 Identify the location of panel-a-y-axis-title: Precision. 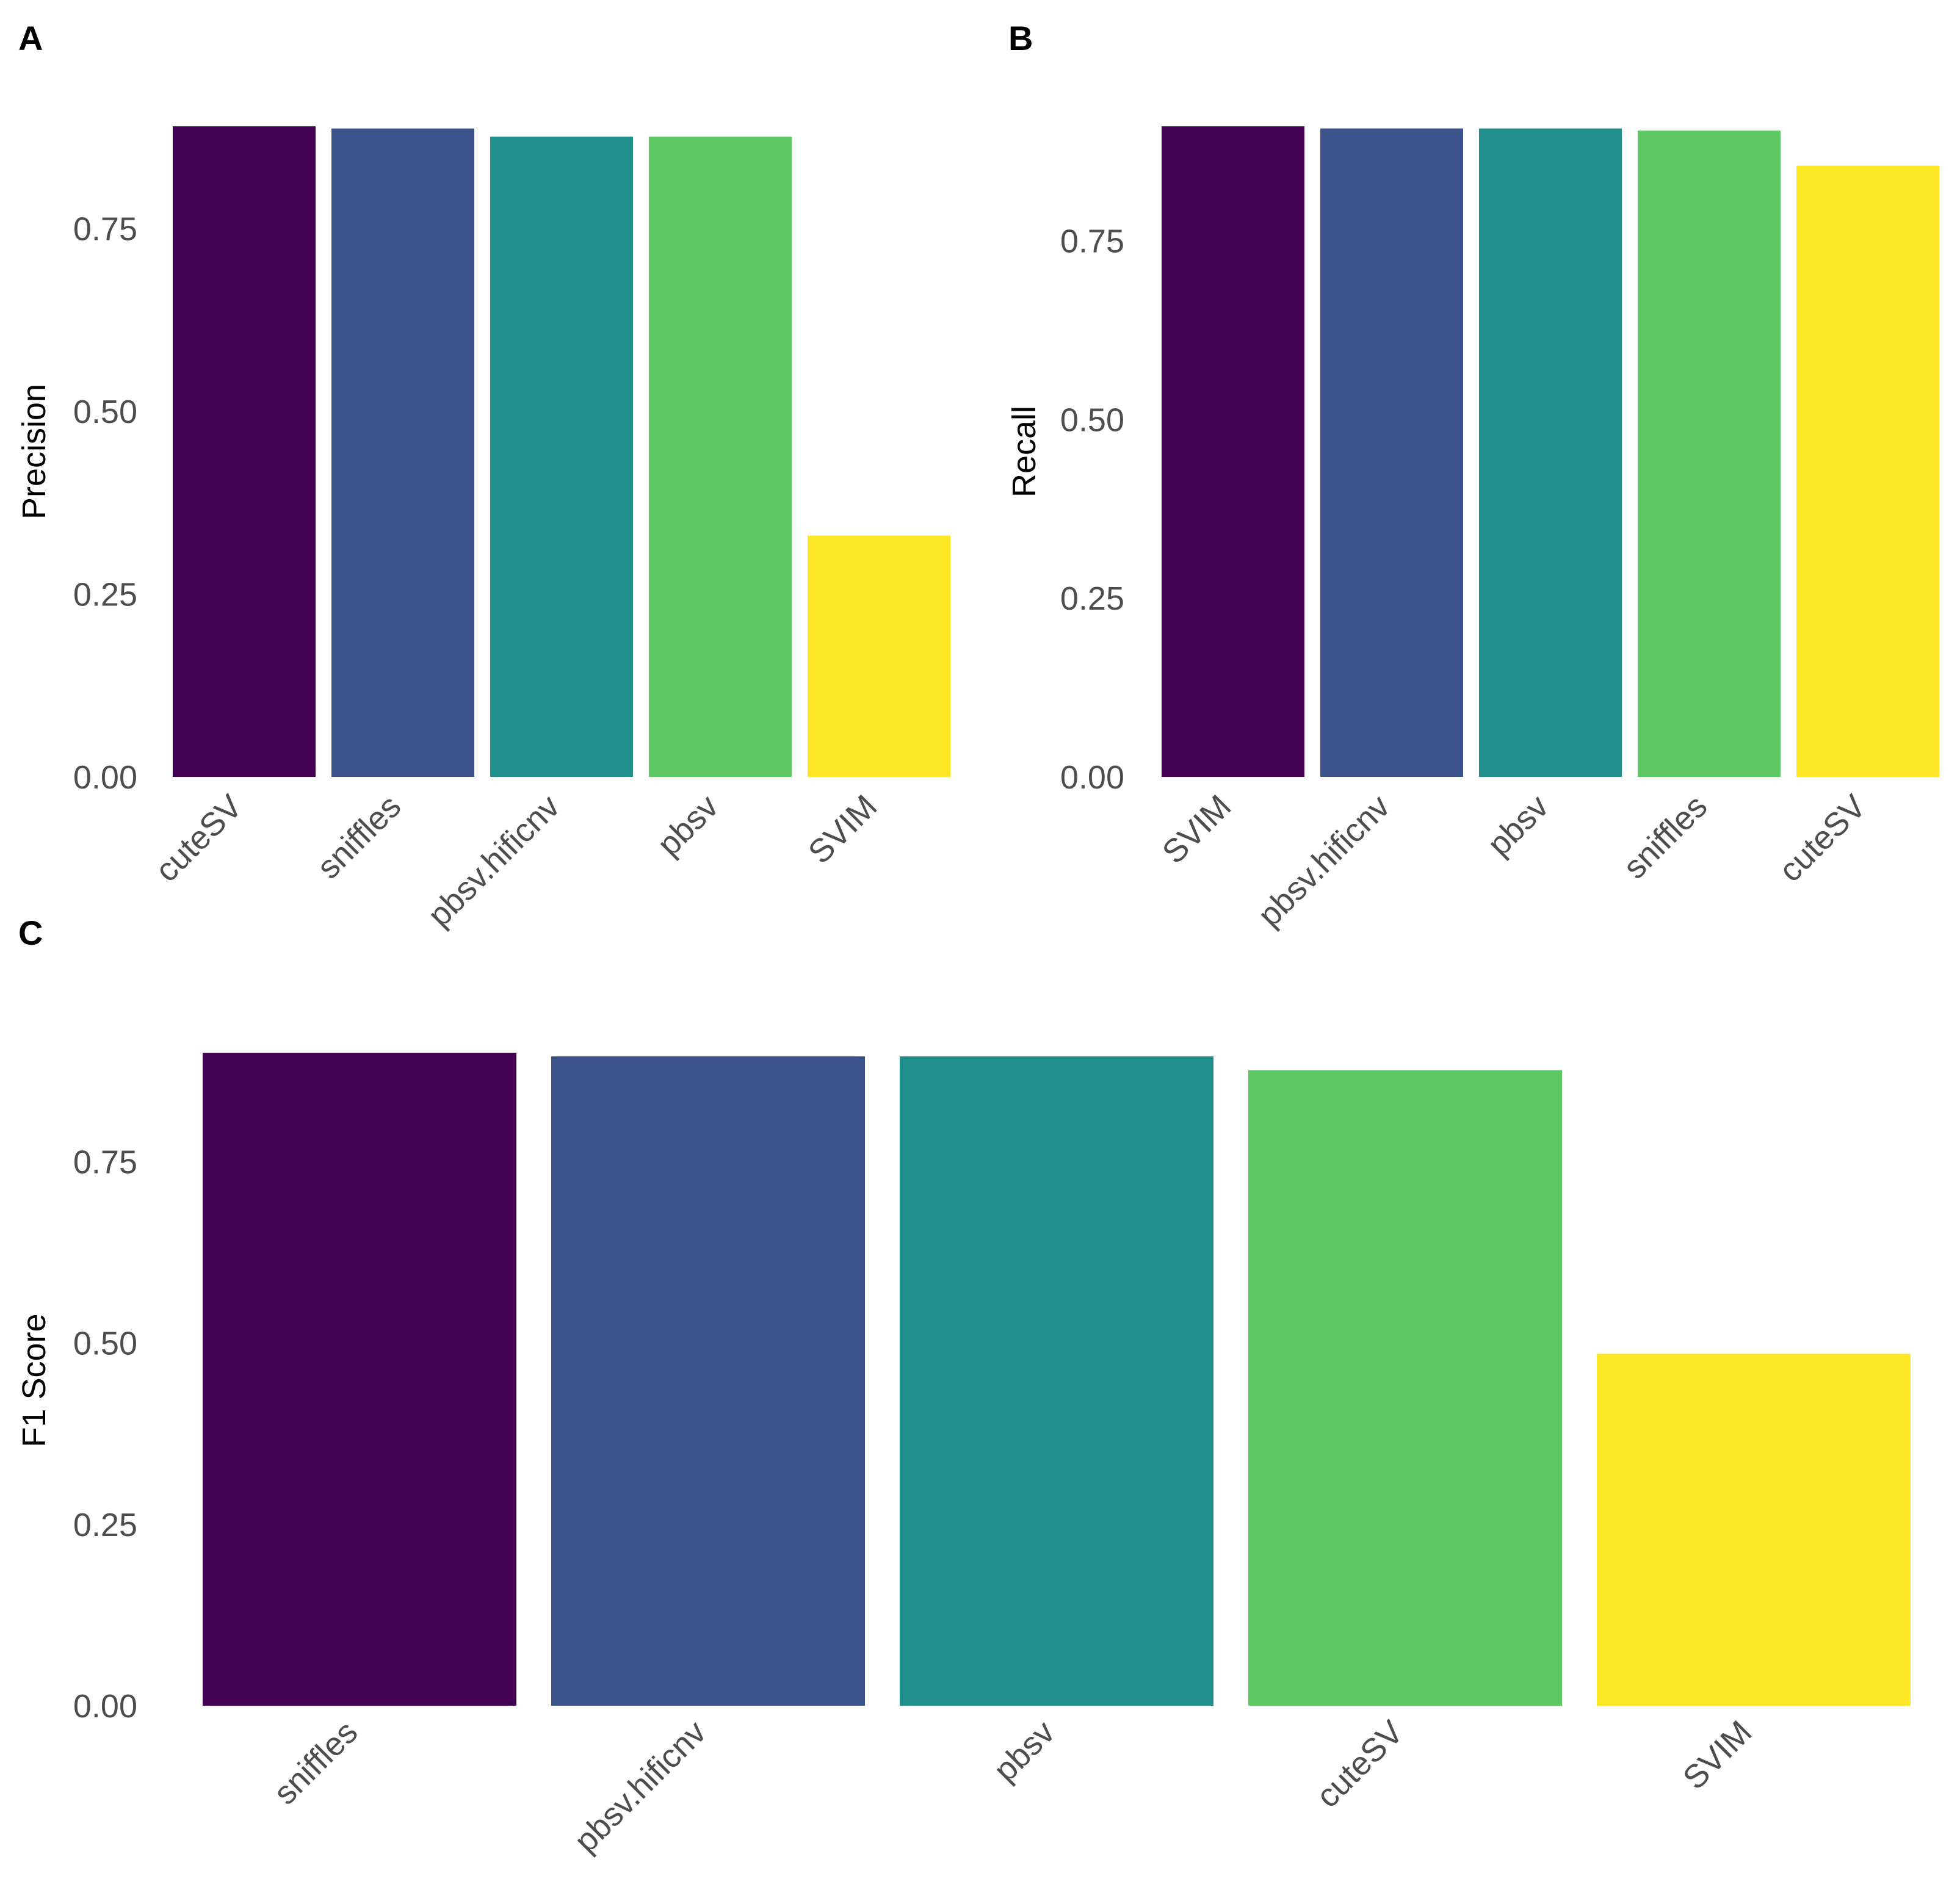
(34, 451).